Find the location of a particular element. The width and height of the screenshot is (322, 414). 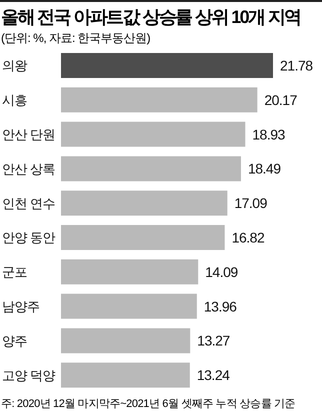

y-tick-label: 인천 연수 is located at coordinates (29, 203).